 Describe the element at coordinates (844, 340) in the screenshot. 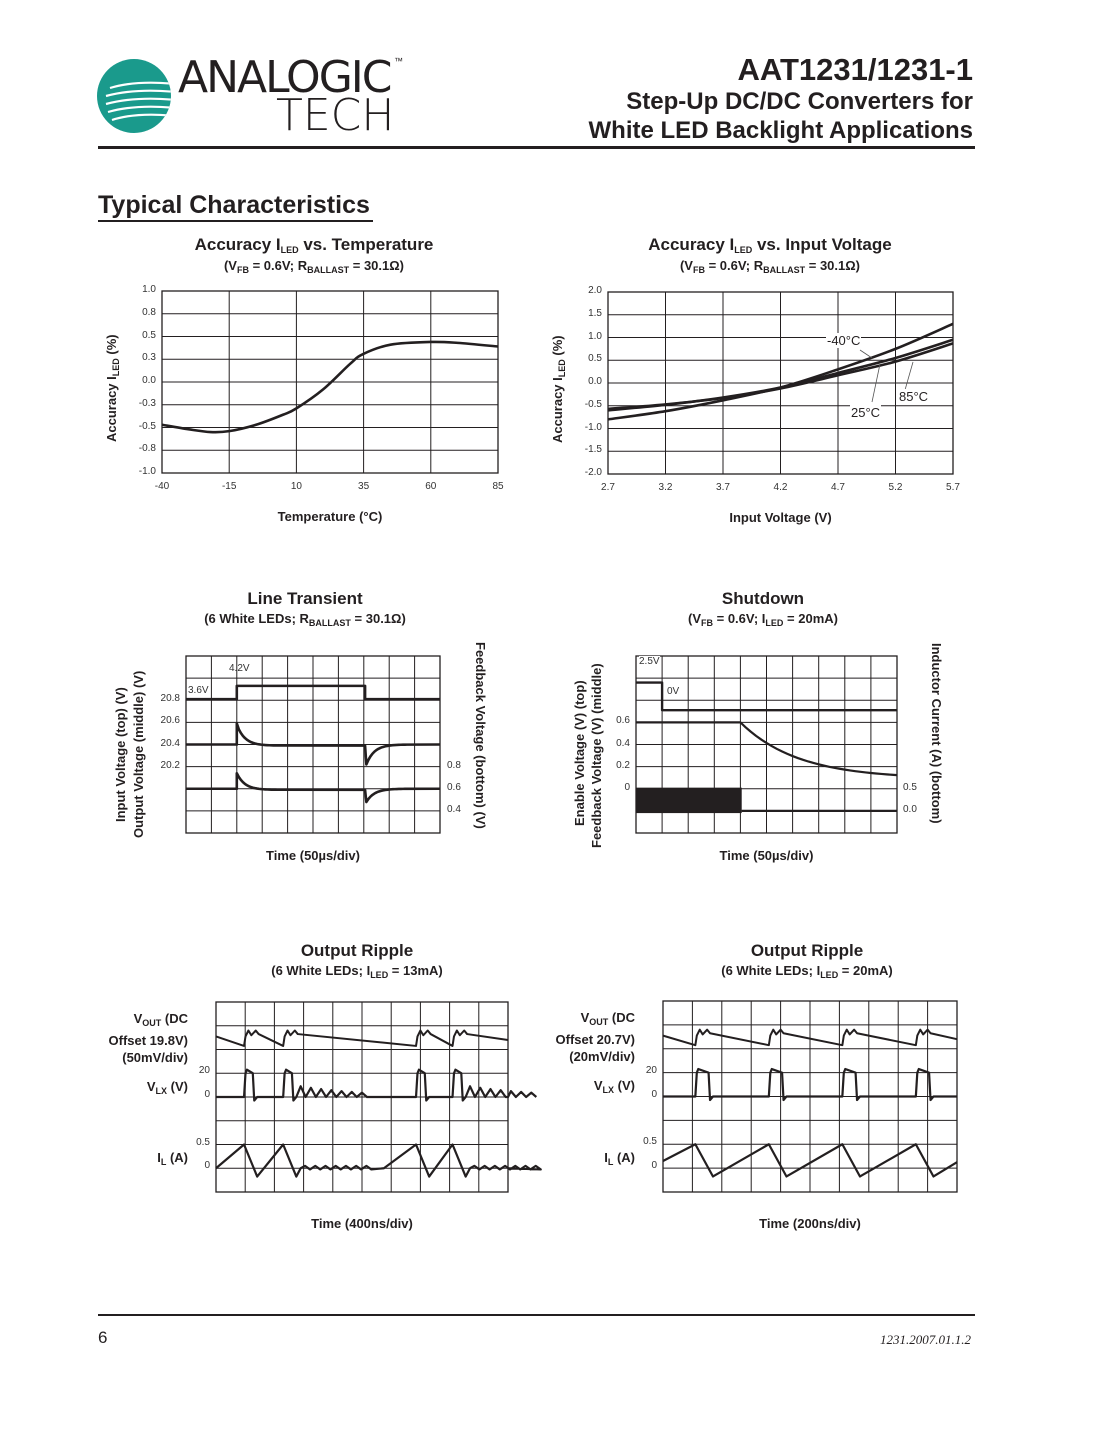

I see `series-label: -40°C` at that location.